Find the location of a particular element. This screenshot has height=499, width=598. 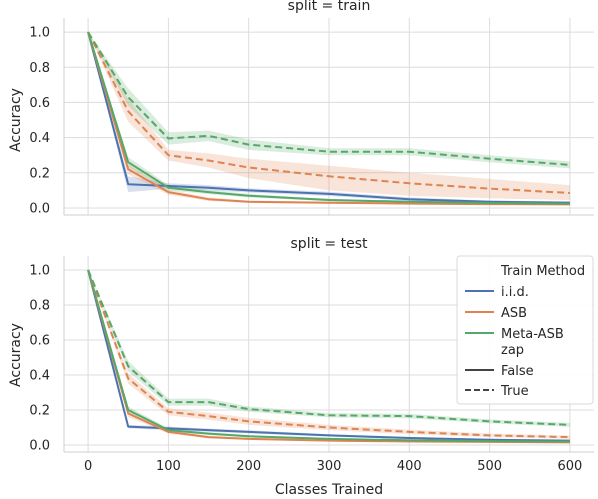

test-panel-title: split = test is located at coordinates (329, 244).